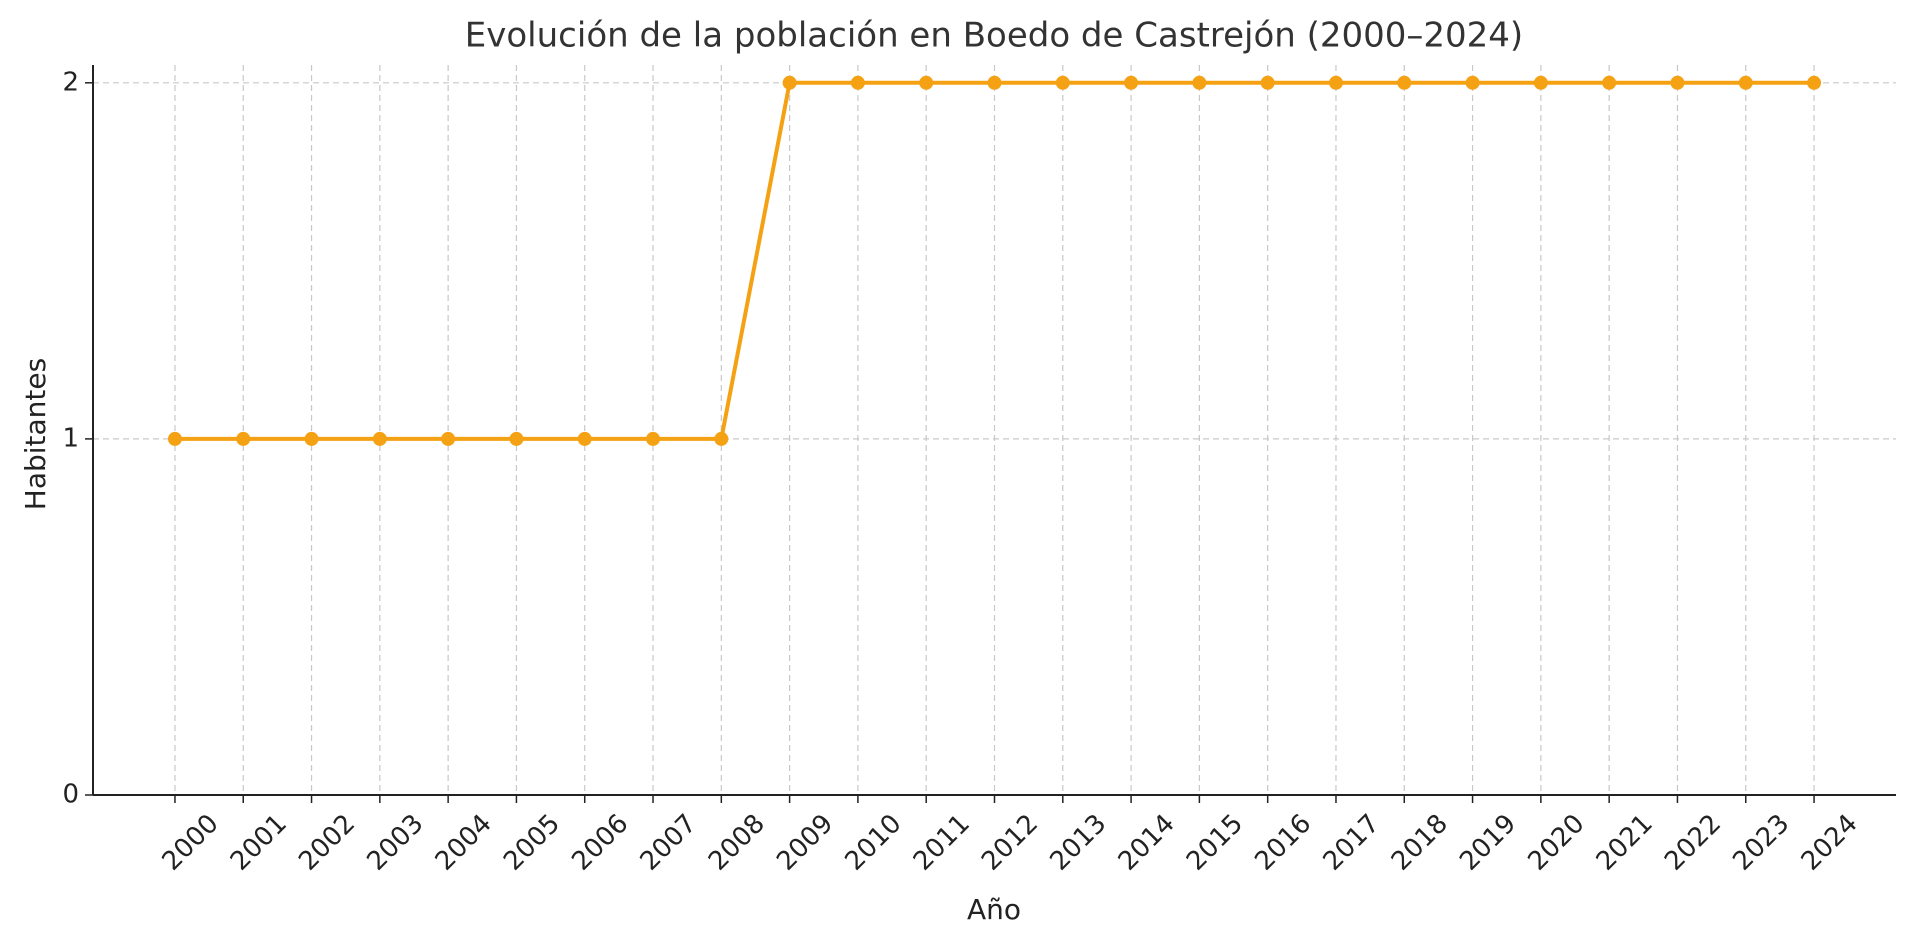 The height and width of the screenshot is (946, 1920). Describe the element at coordinates (942, 843) in the screenshot. I see `x-tick-label: 2011` at that location.